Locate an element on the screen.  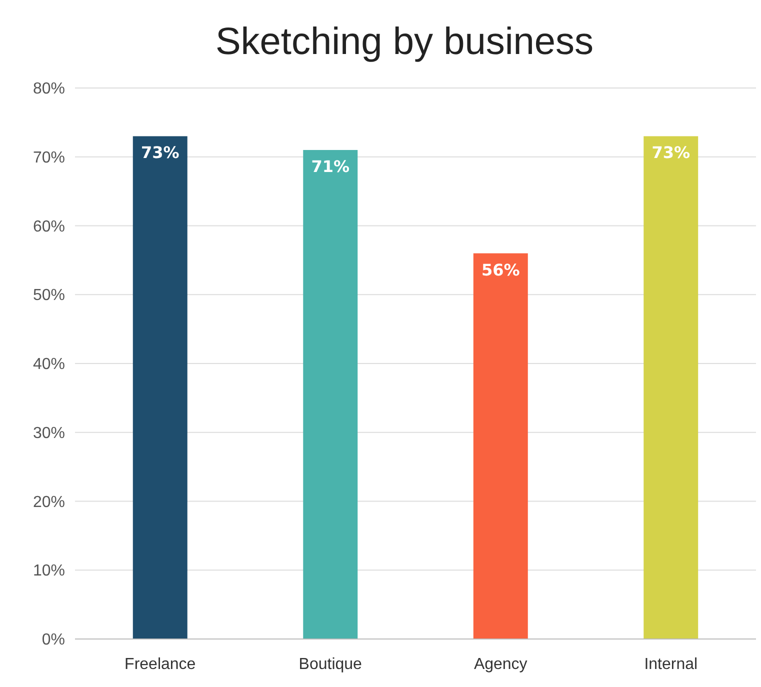
y-tick-label: 80% is located at coordinates (48, 89).